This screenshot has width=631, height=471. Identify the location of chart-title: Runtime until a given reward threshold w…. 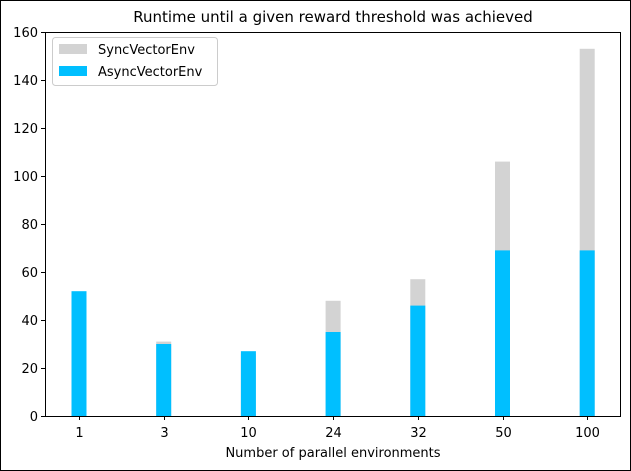
(333, 17).